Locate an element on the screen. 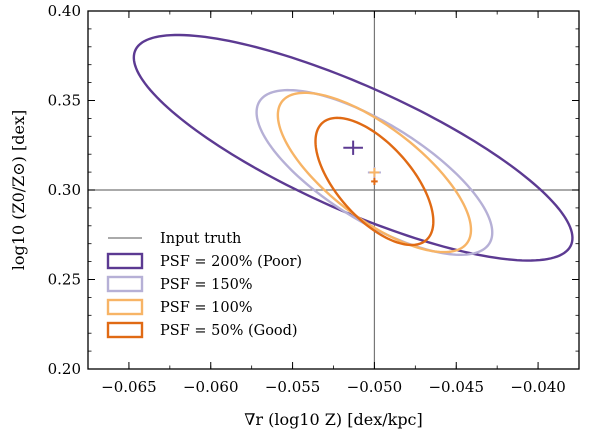 The image size is (599, 436). y-tick-label: 0.20 is located at coordinates (64, 369).